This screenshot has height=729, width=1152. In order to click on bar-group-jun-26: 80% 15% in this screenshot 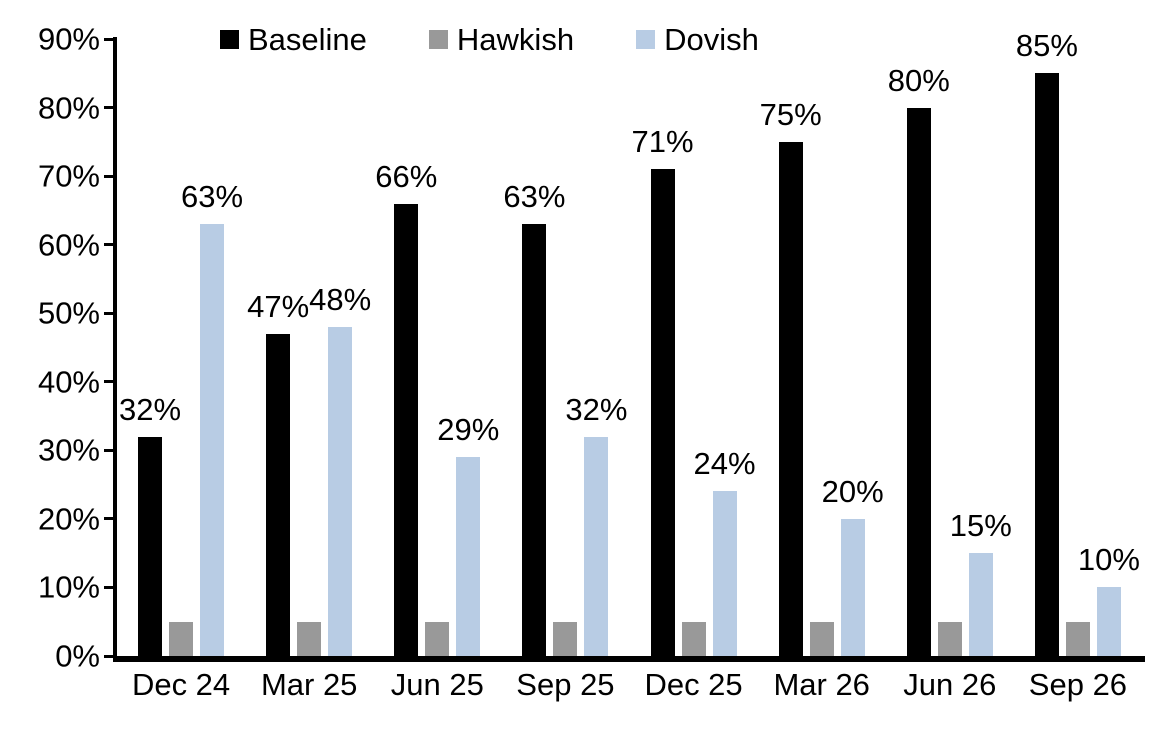, I will do `click(950, 347)`.